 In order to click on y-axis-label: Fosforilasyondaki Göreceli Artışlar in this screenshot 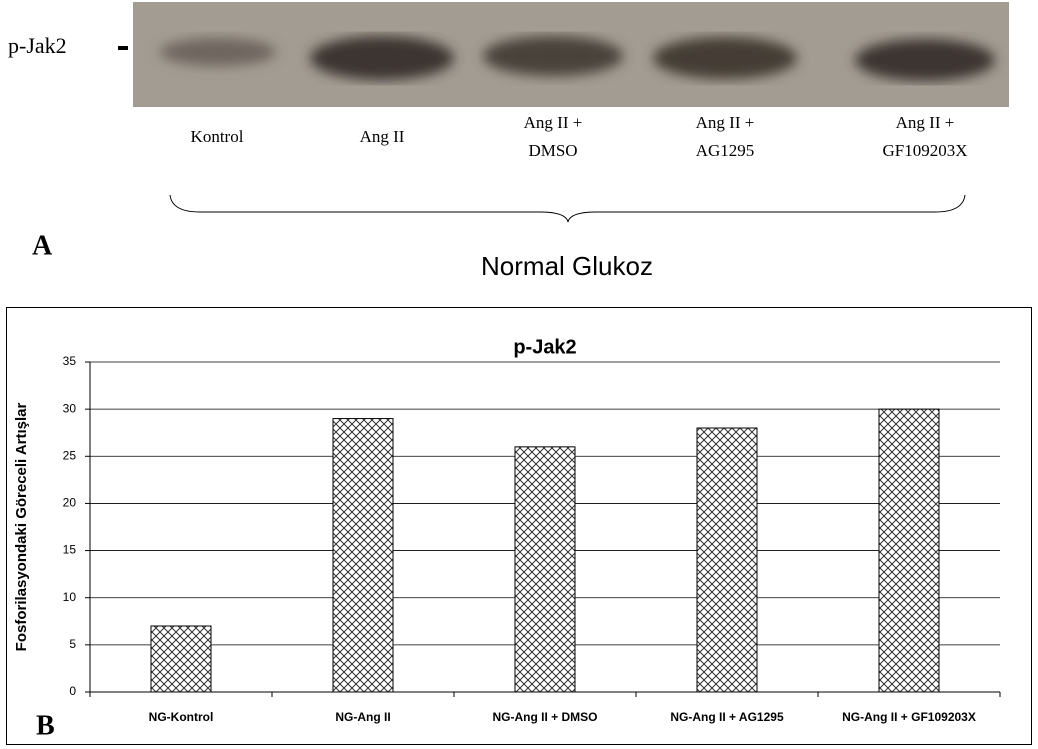, I will do `click(21, 526)`.